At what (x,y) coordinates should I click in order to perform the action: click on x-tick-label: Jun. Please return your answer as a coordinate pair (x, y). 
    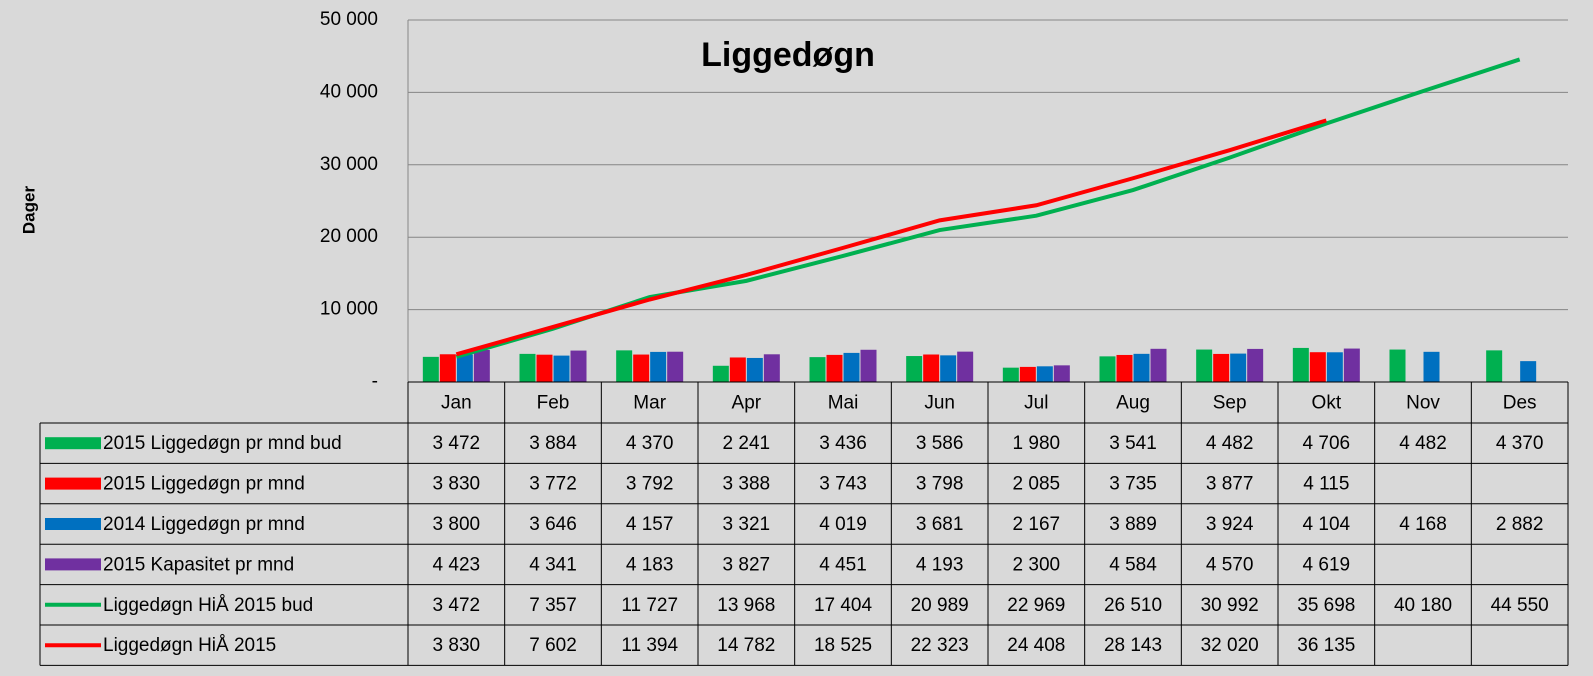
    Looking at the image, I should click on (939, 403).